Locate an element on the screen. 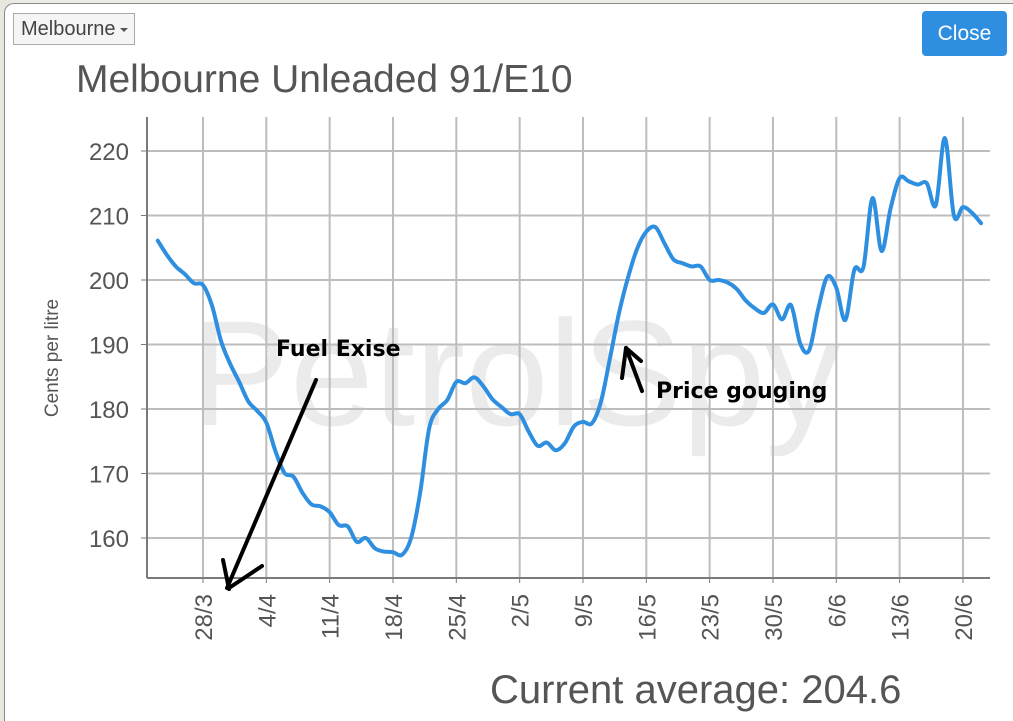 Image resolution: width=1013 pixels, height=721 pixels. x-tick-label: 16/5 is located at coordinates (647, 617).